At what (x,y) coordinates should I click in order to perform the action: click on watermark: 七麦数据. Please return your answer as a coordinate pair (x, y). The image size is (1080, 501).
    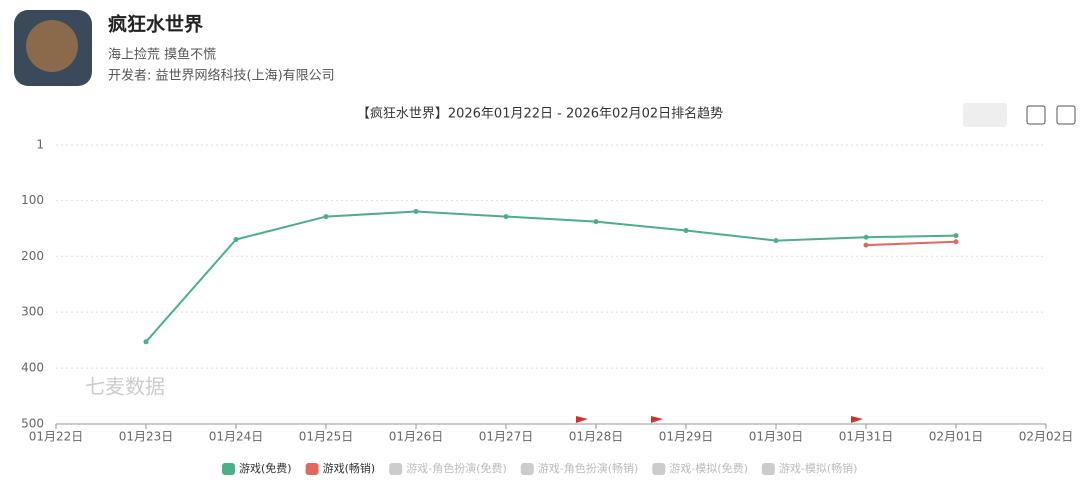
    Looking at the image, I should click on (125, 387).